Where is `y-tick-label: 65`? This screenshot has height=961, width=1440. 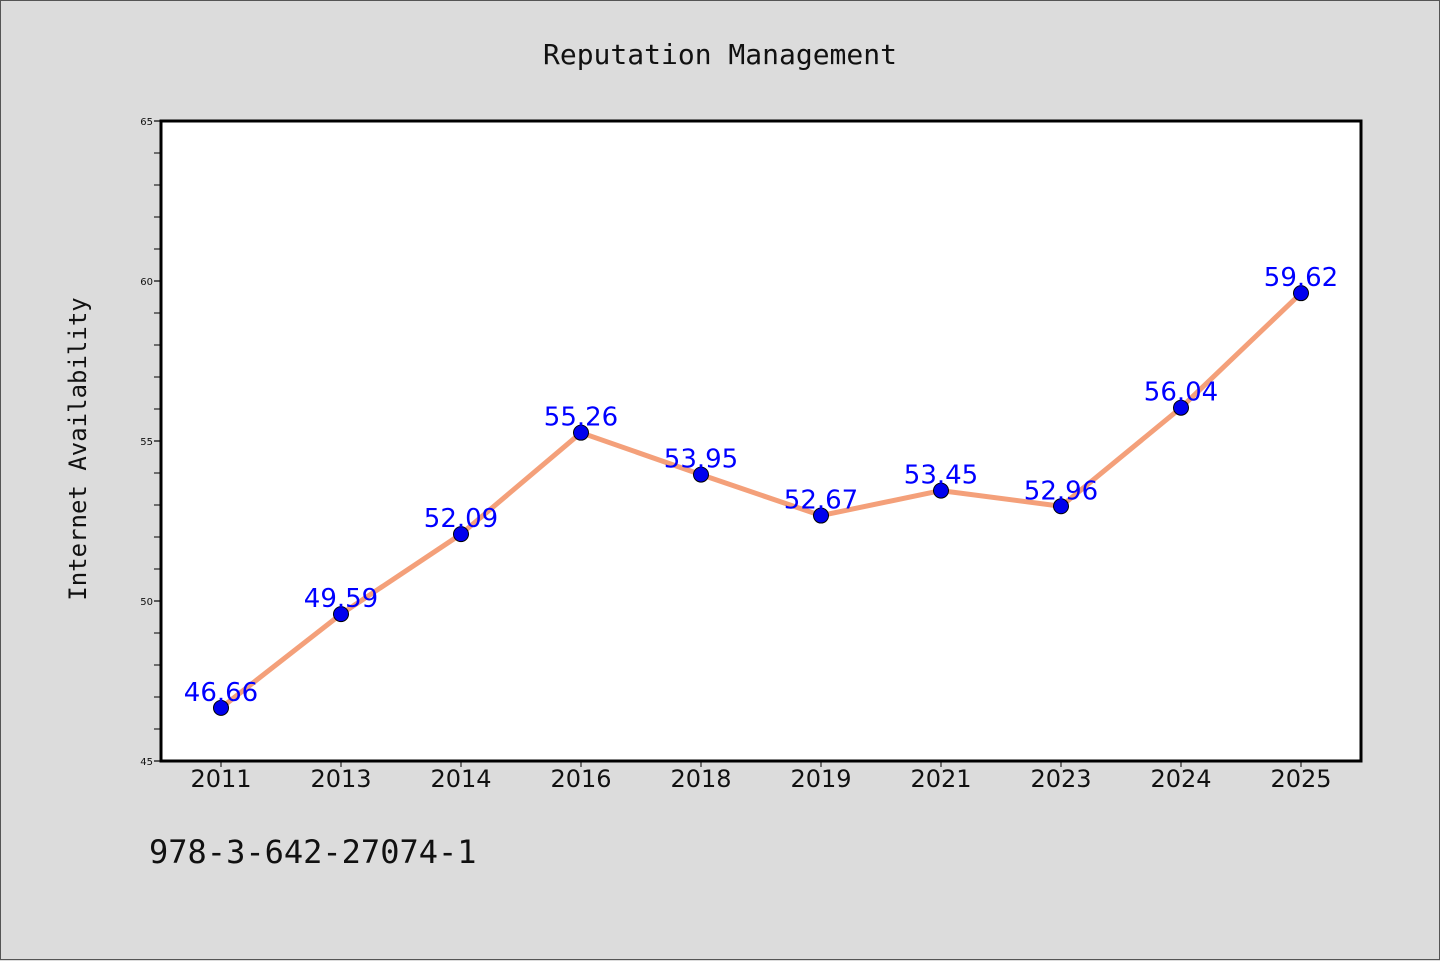
y-tick-label: 65 is located at coordinates (146, 122).